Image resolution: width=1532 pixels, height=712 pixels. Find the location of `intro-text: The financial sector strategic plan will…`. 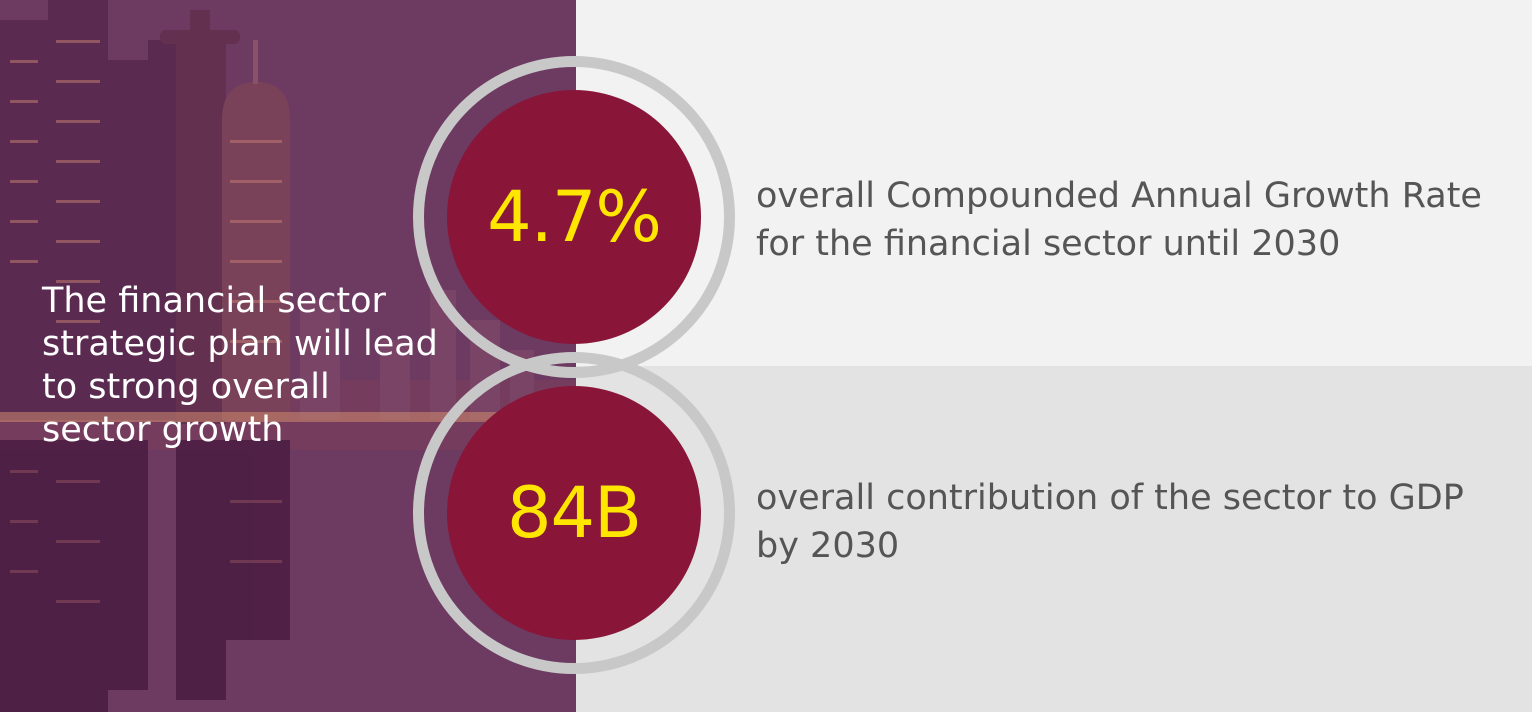

intro-text: The financial sector strategic plan will… is located at coordinates (240, 365).